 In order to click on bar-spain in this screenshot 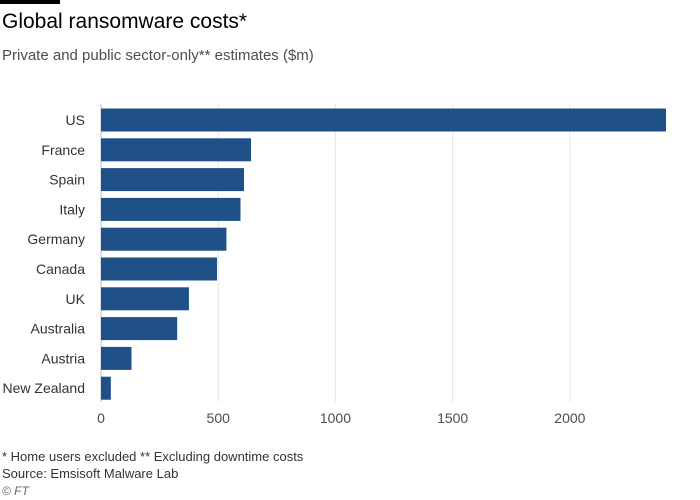, I will do `click(173, 180)`.